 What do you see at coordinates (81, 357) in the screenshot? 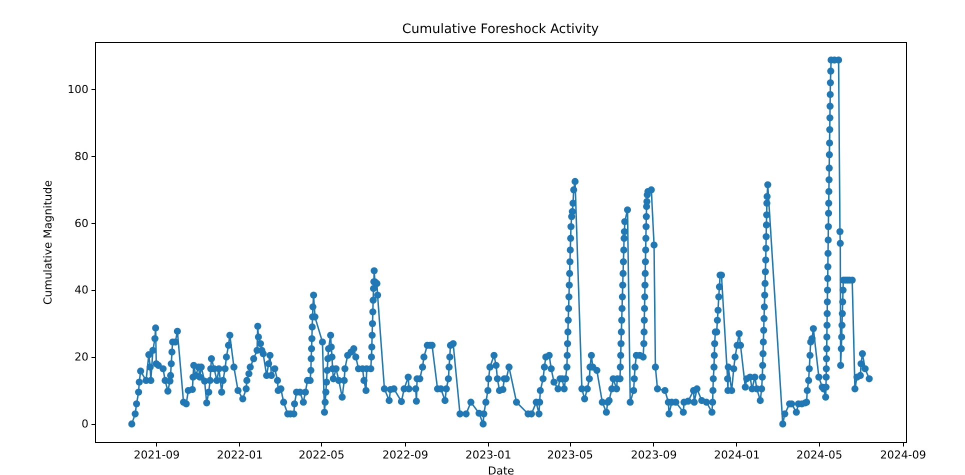
I see `y-tick-label: 20` at bounding box center [81, 357].